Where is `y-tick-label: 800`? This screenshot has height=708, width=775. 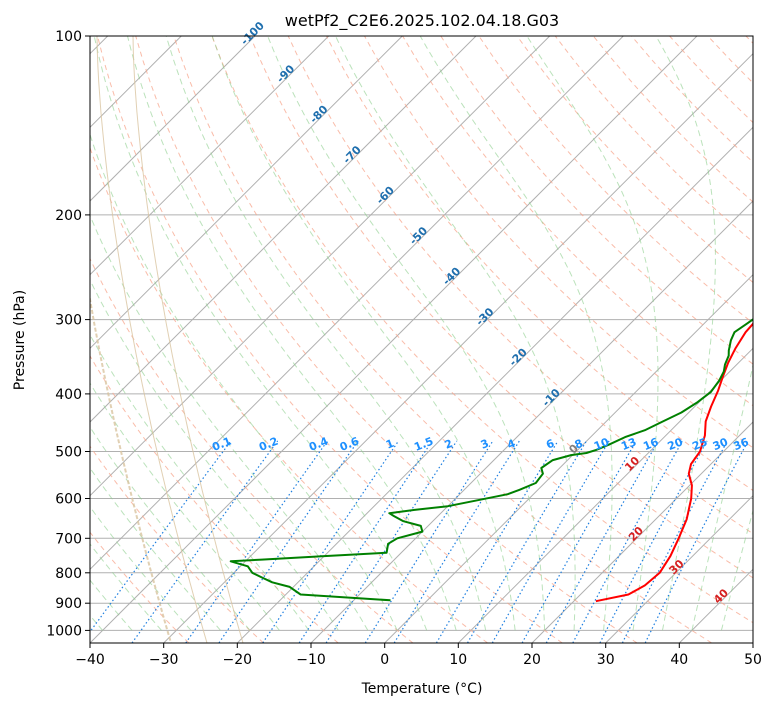 y-tick-label: 800 is located at coordinates (68, 574).